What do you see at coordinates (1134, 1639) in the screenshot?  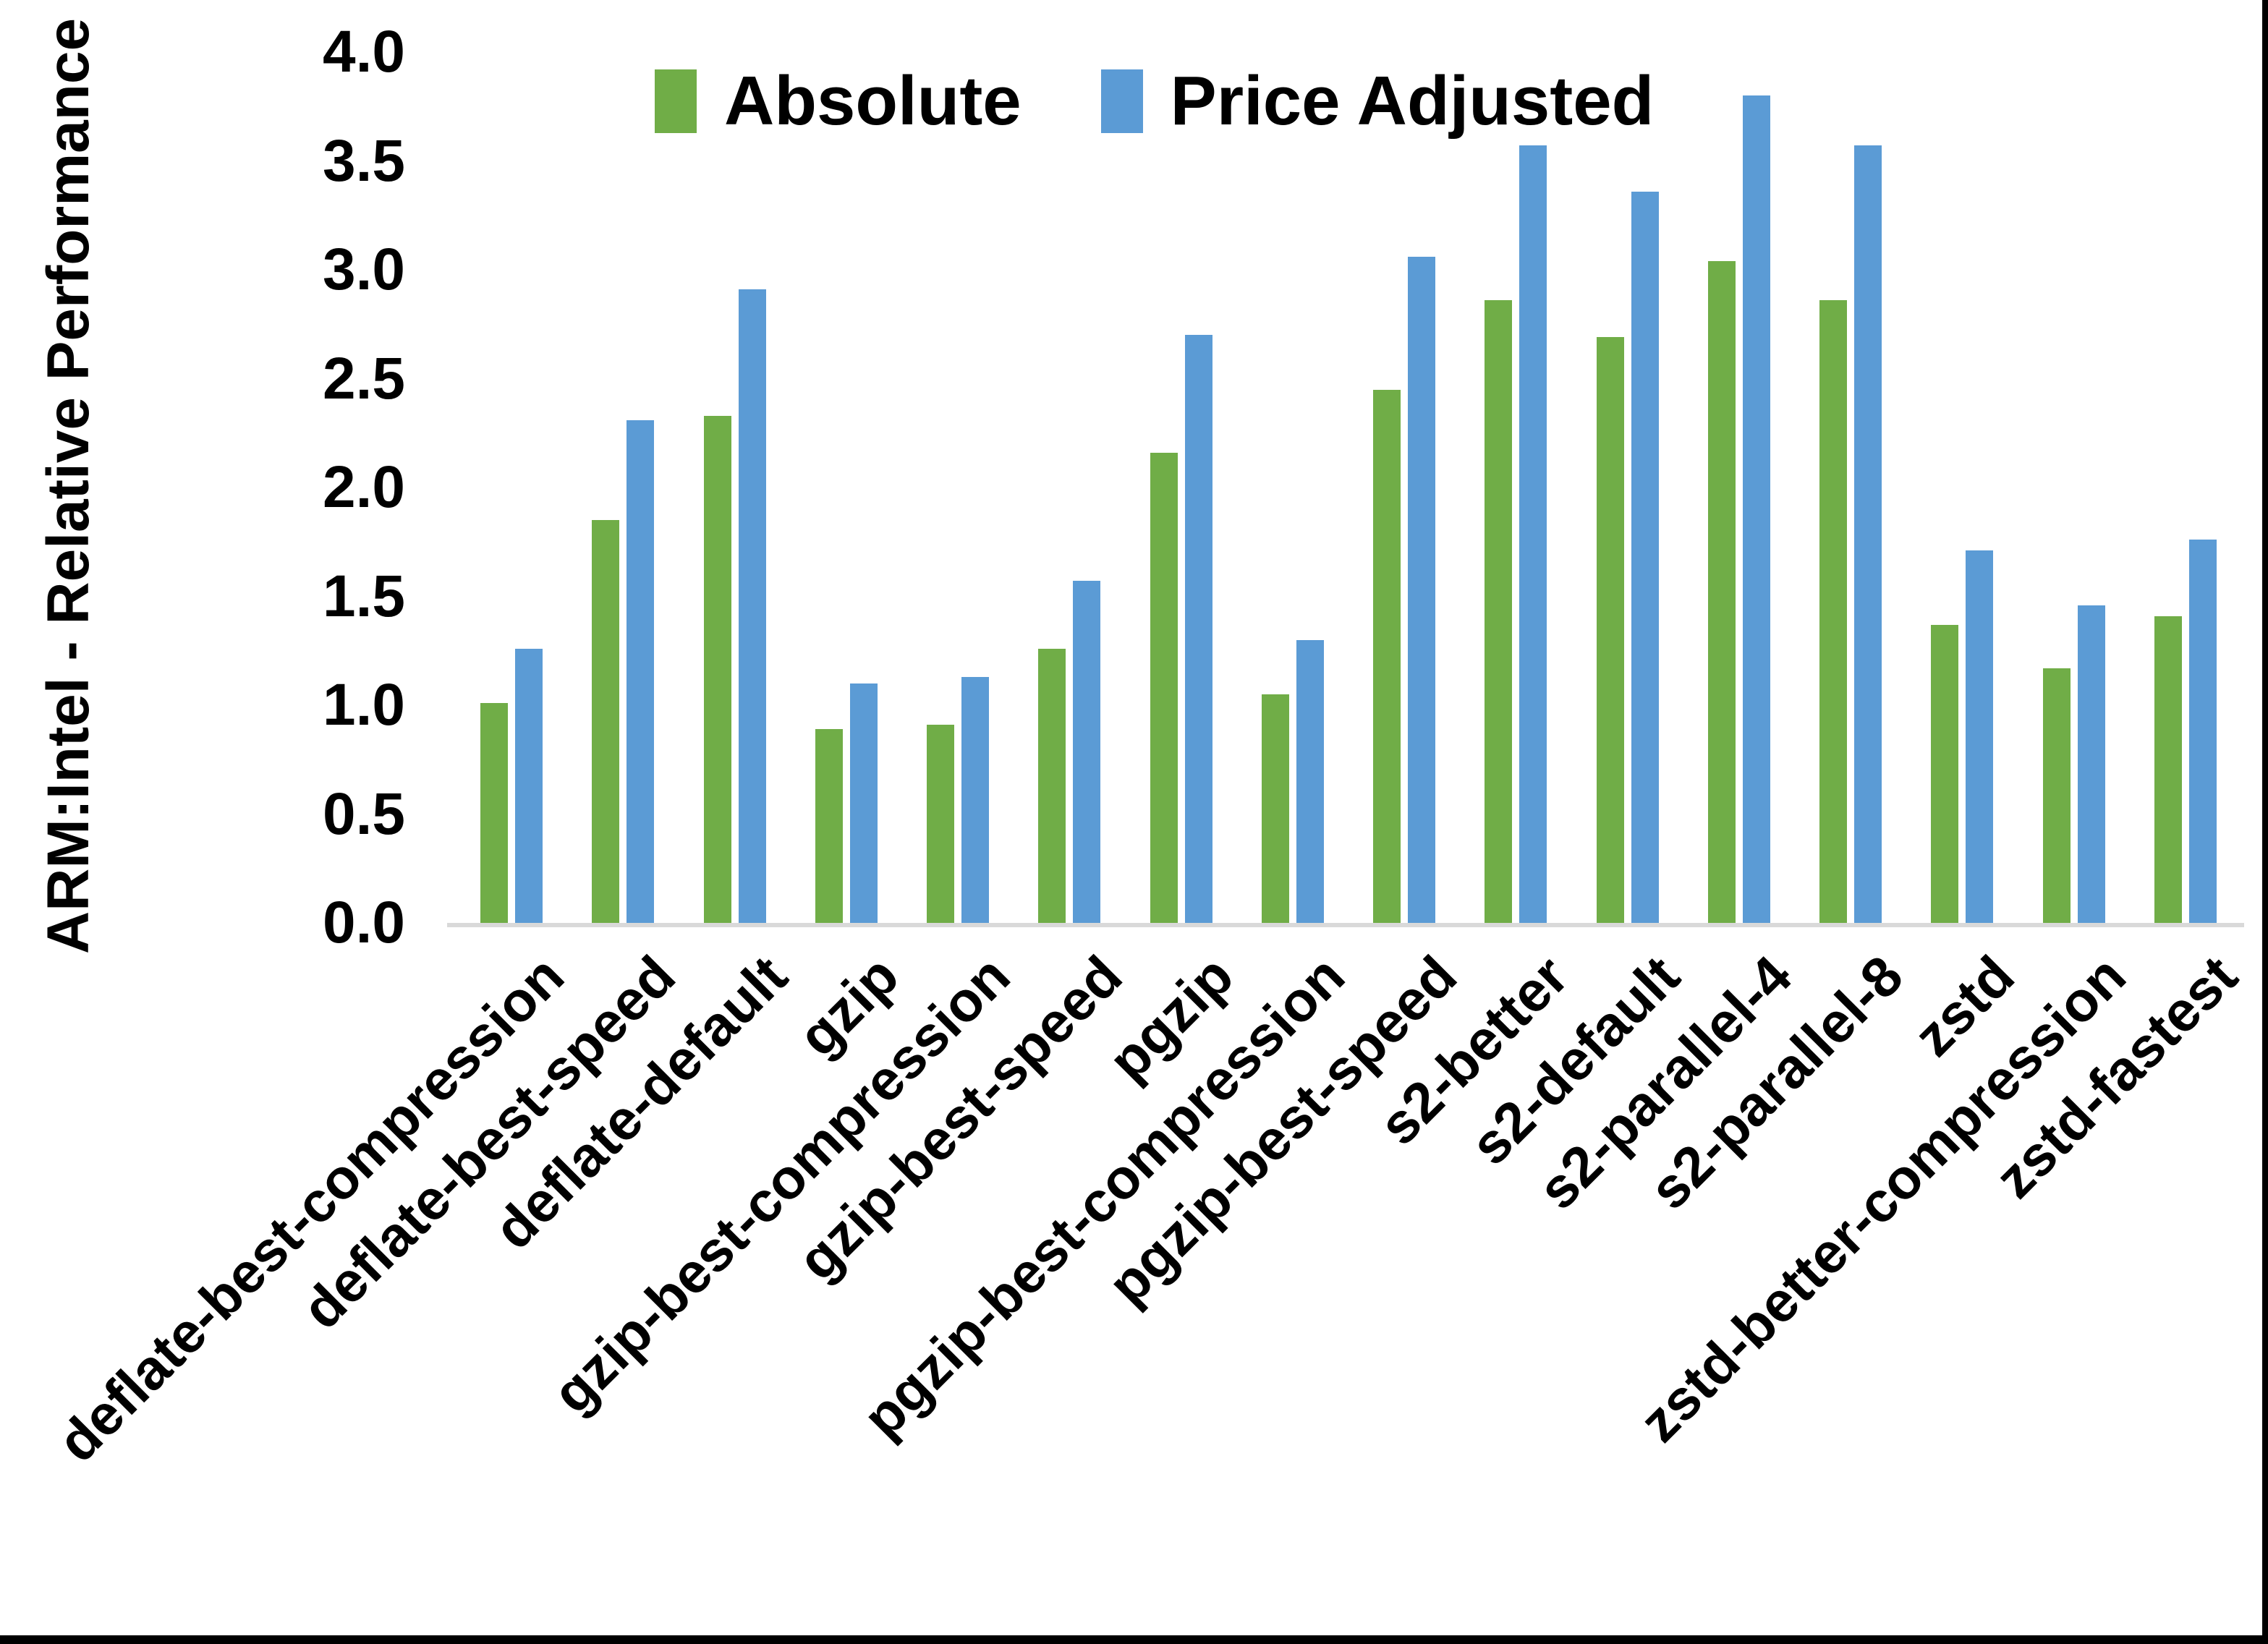 I see `screenshot-bottom-border` at bounding box center [1134, 1639].